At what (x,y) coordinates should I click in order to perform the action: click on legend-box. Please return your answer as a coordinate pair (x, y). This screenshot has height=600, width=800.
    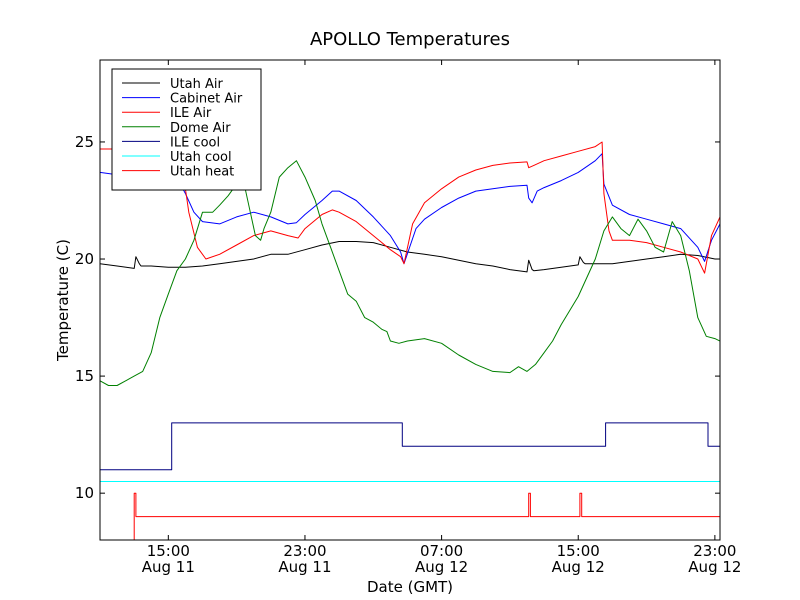
    Looking at the image, I should click on (186, 129).